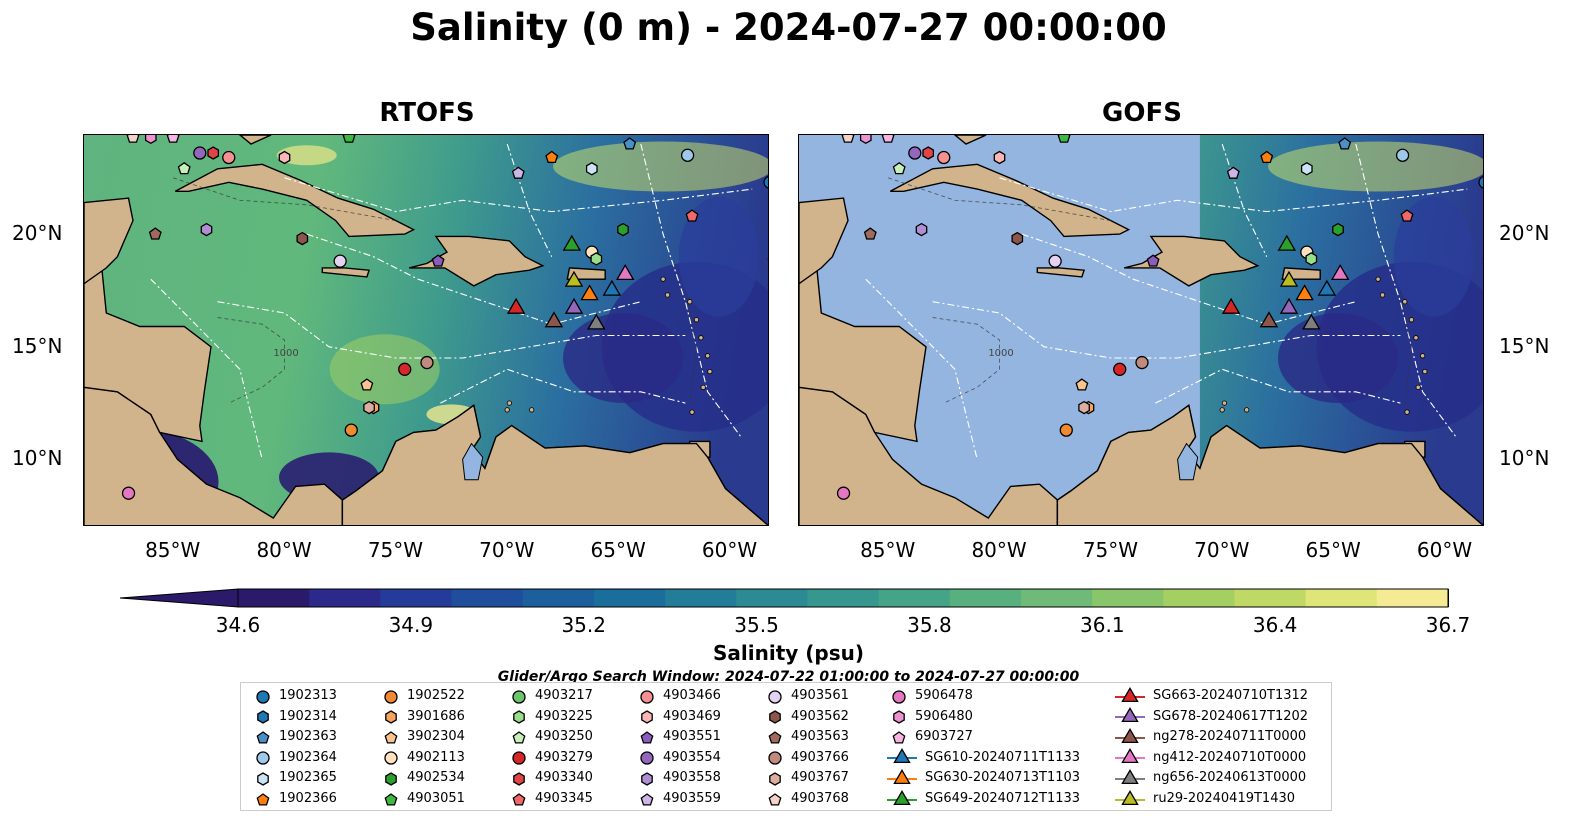  I want to click on lake-maracaibo, so click(473, 461).